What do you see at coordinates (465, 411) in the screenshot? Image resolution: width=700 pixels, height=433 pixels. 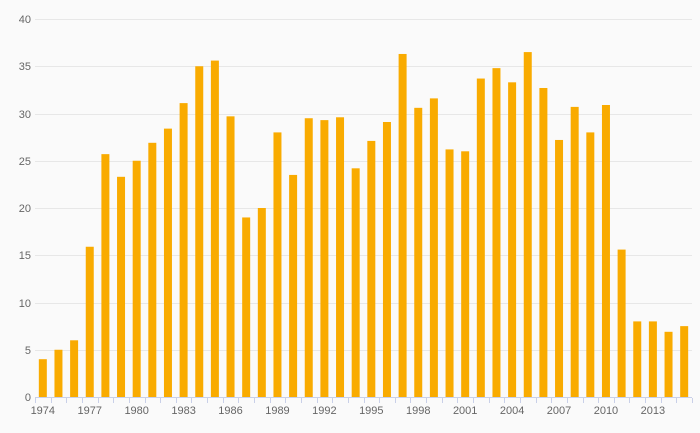 I see `x-axis-label: 2001` at bounding box center [465, 411].